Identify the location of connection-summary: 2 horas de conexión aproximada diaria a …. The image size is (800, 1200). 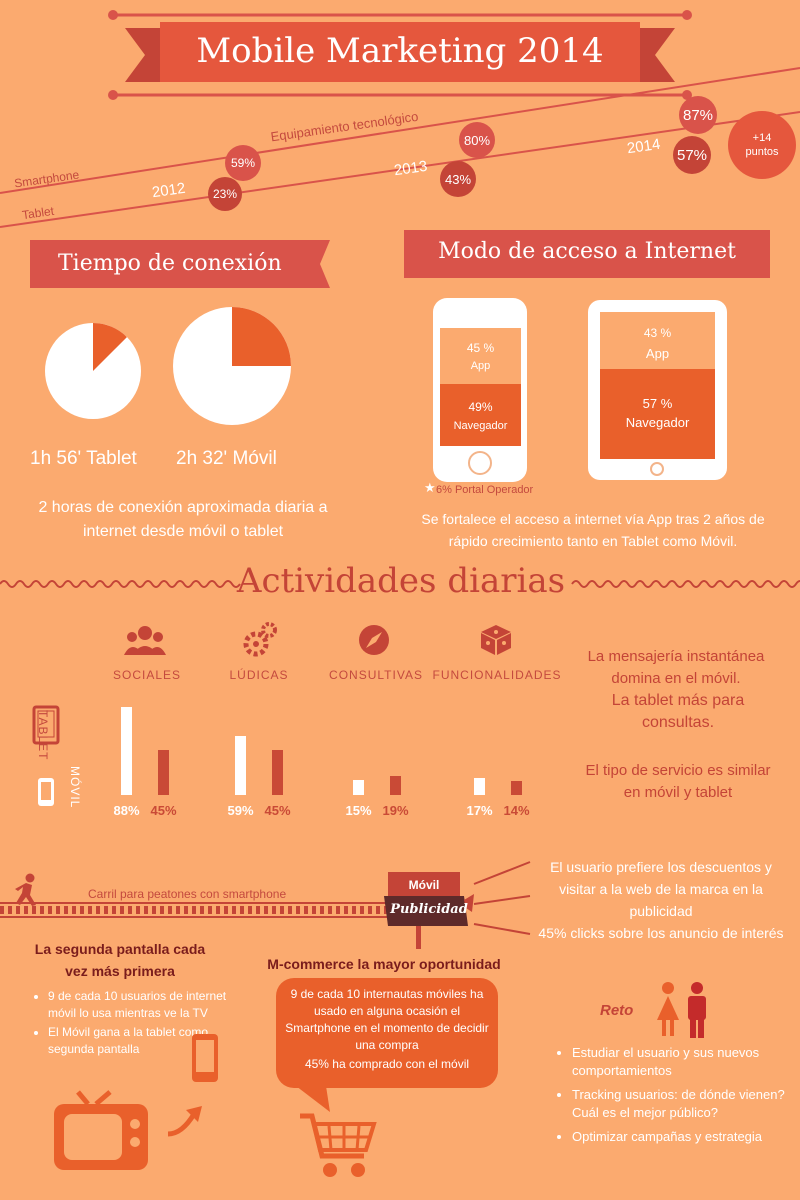
(183, 519).